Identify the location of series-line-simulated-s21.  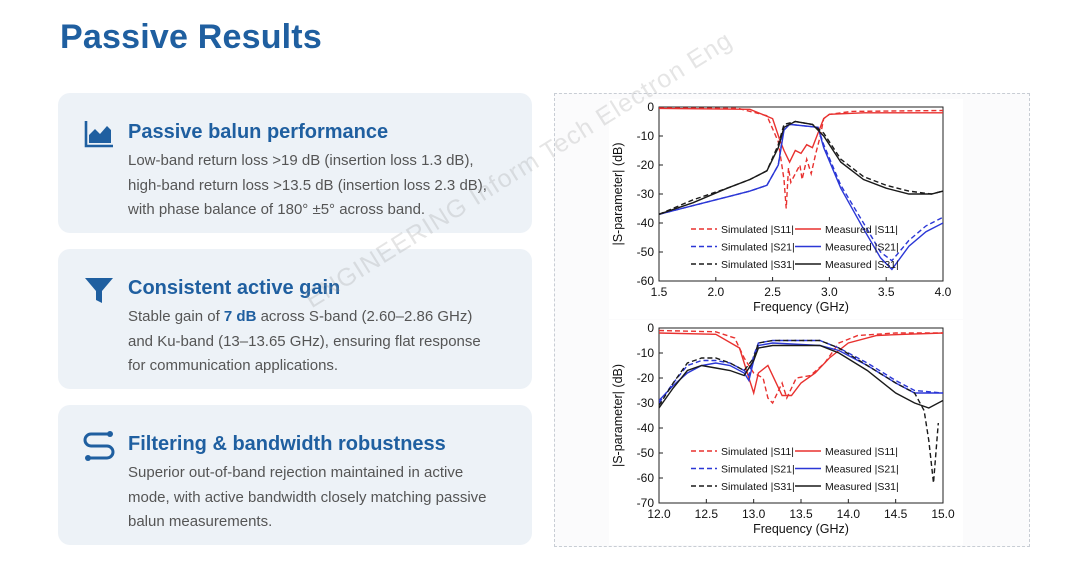
(801, 371).